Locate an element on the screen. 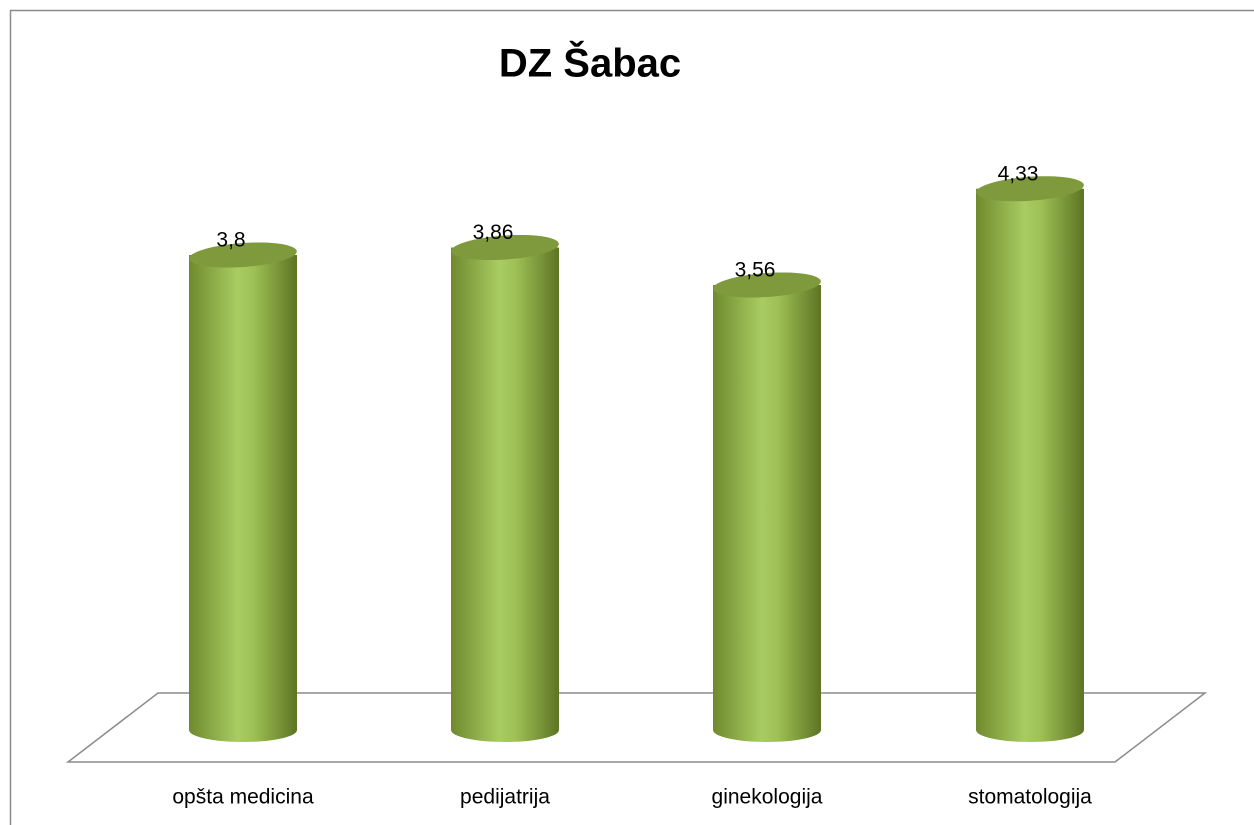  x-tick-label: ginekologija is located at coordinates (767, 797).